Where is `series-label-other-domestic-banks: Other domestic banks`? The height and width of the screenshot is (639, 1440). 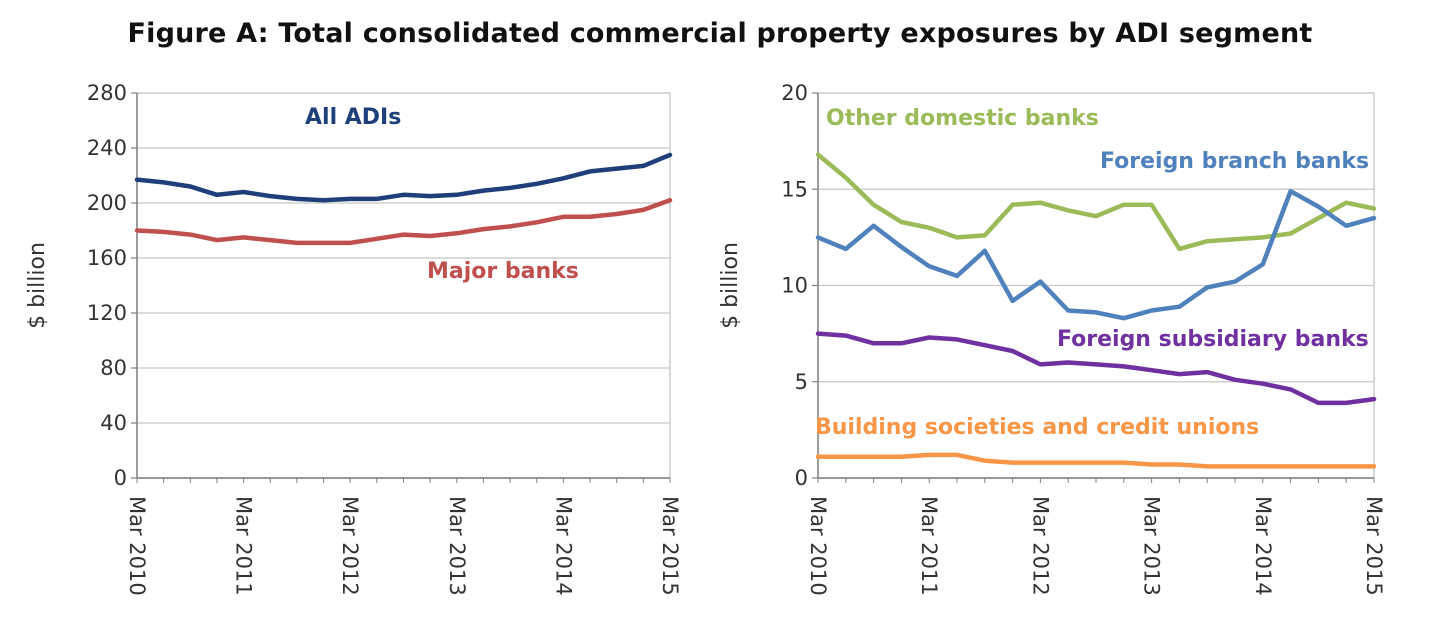
series-label-other-domestic-banks: Other domestic banks is located at coordinates (962, 118).